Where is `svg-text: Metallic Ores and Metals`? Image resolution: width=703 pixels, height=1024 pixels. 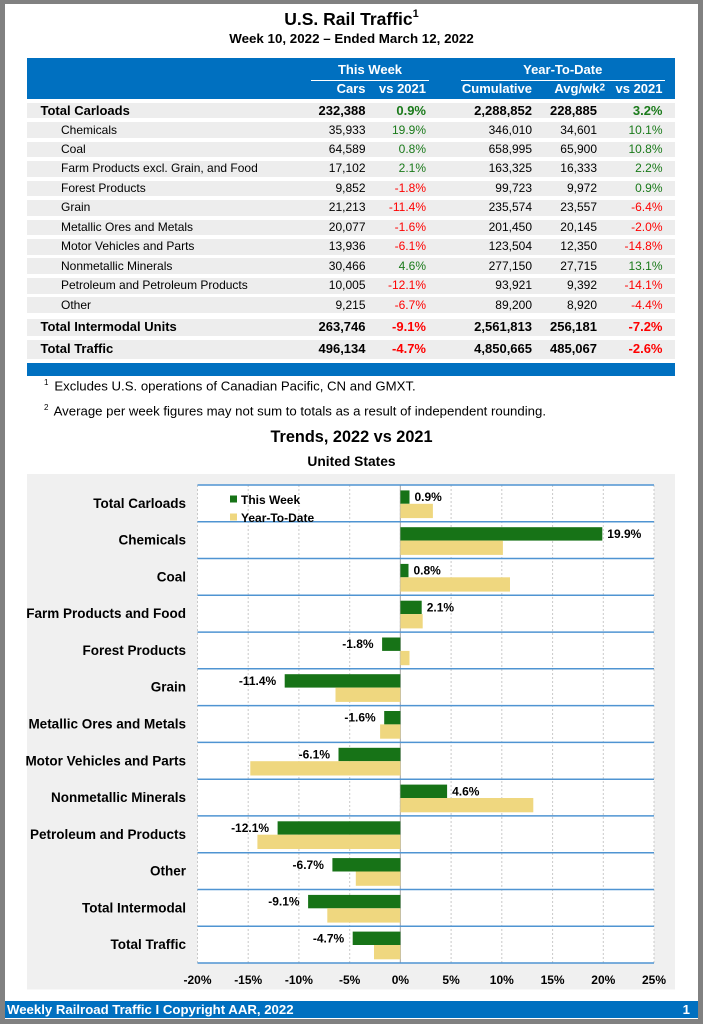
svg-text: Metallic Ores and Metals is located at coordinates (107, 724).